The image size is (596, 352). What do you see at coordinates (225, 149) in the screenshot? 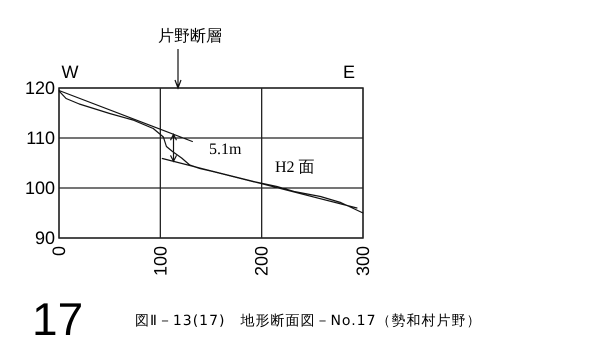
I see `annotation: 5.1m` at bounding box center [225, 149].